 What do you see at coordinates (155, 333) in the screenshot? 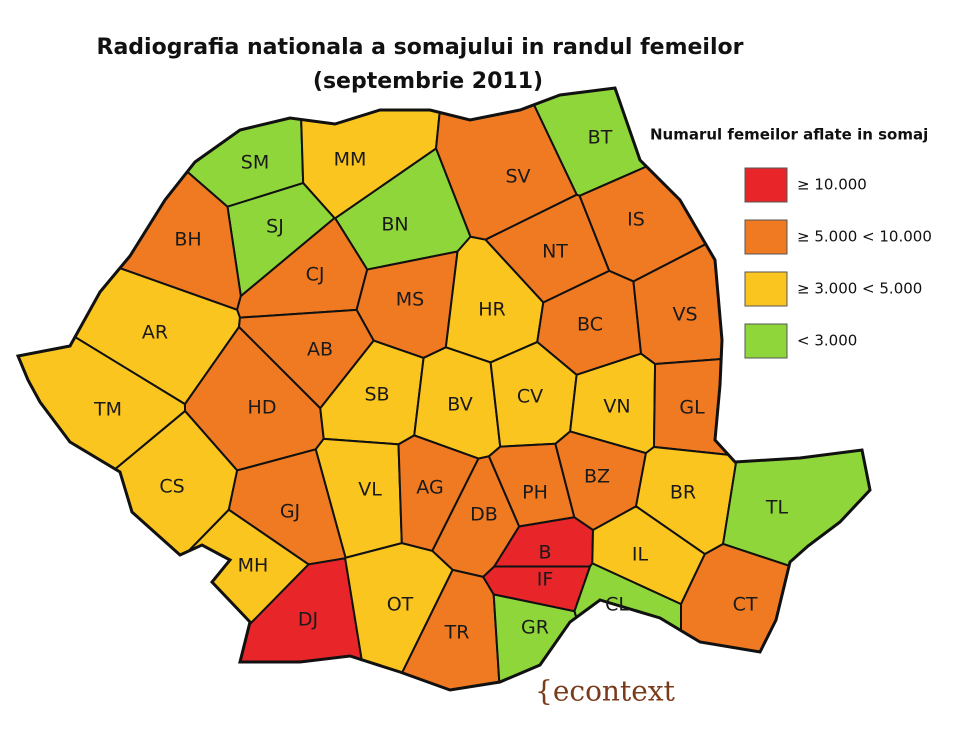
I see `county-code: AR` at bounding box center [155, 333].